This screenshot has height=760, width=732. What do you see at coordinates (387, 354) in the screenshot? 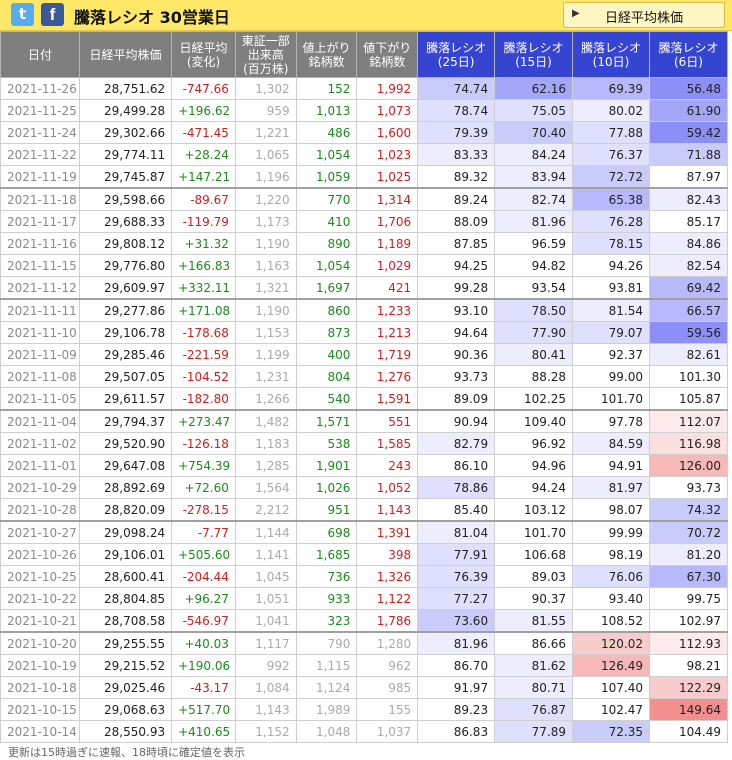
I see `col-declines-cell: 1,719` at bounding box center [387, 354].